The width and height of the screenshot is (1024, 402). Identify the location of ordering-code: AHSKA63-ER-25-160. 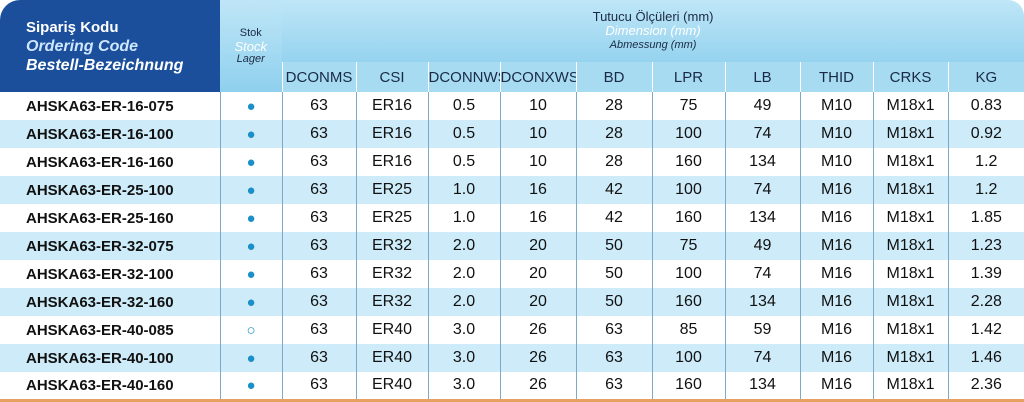
(100, 218).